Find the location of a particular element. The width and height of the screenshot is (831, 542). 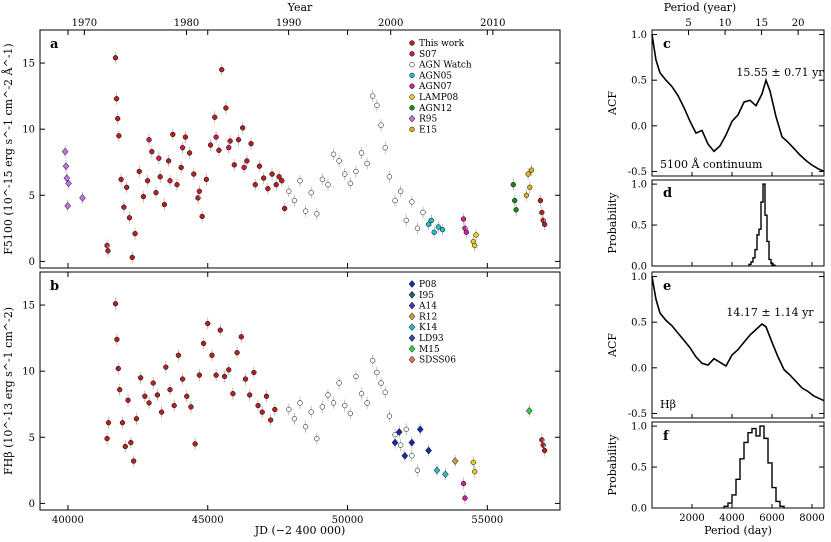

jd-tick-label: 50000 is located at coordinates (348, 520).